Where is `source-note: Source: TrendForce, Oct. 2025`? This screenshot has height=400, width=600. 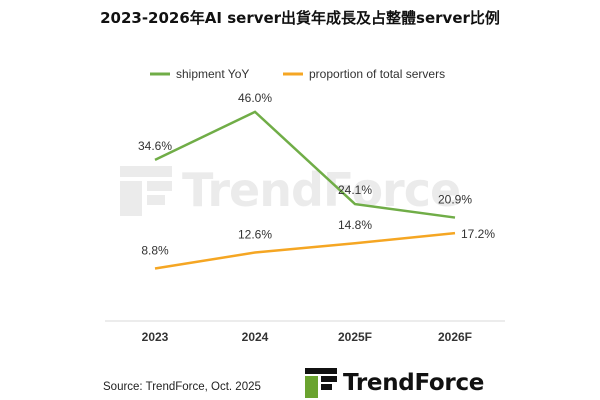 source-note: Source: TrendForce, Oct. 2025 is located at coordinates (182, 387).